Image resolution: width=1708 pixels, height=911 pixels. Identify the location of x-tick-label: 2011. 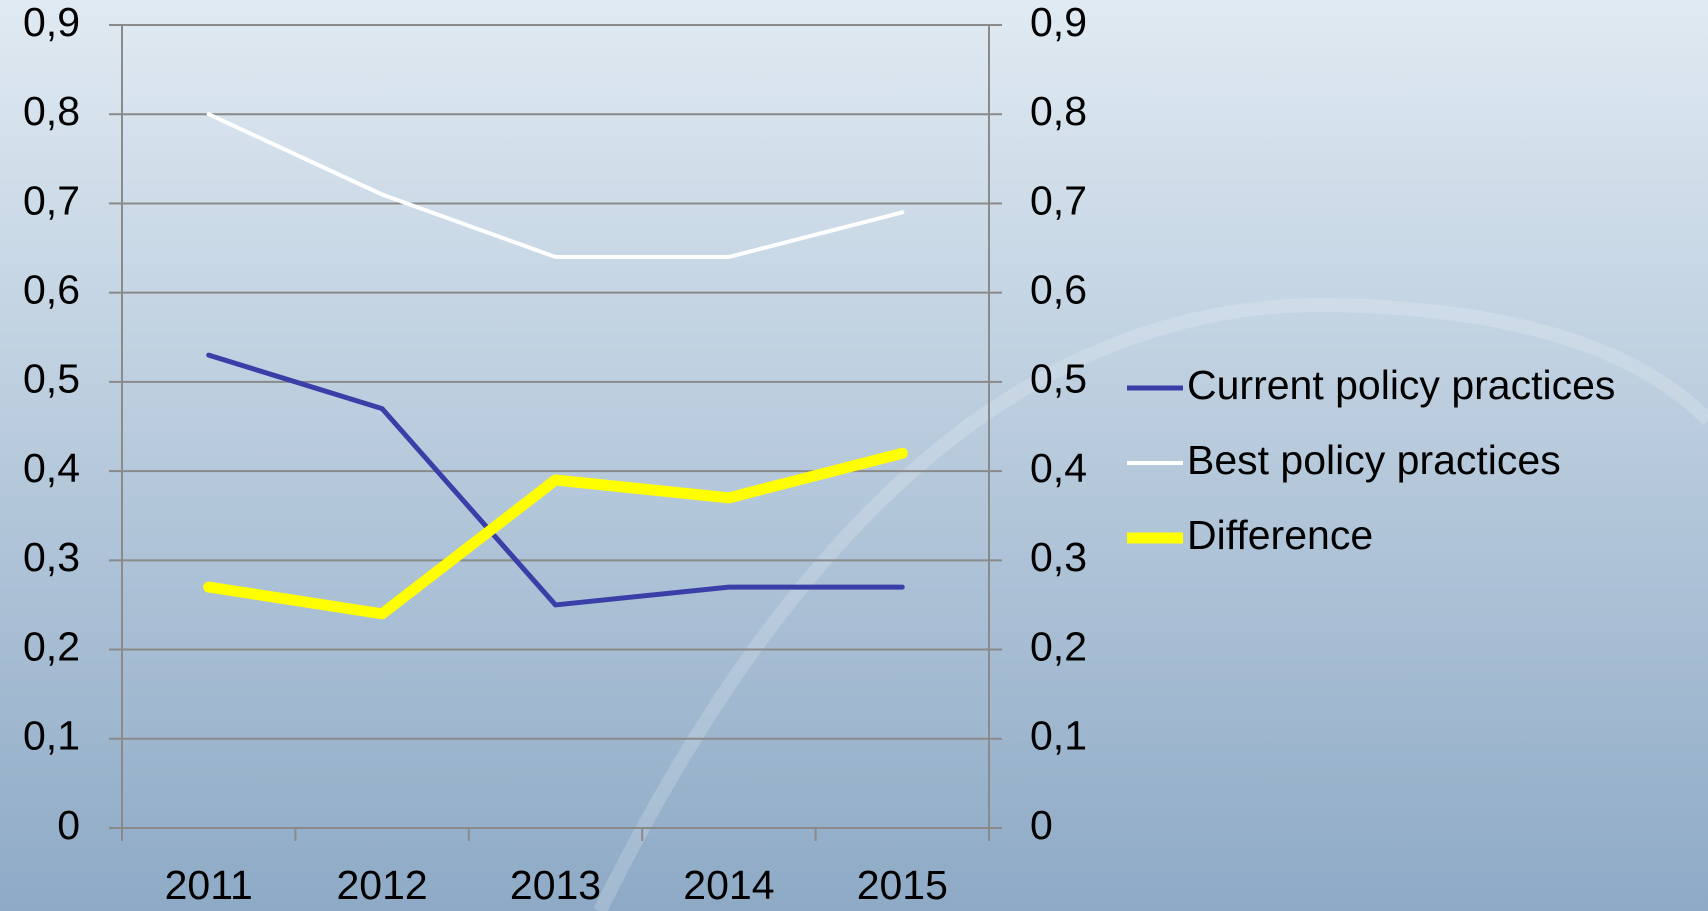
(209, 885).